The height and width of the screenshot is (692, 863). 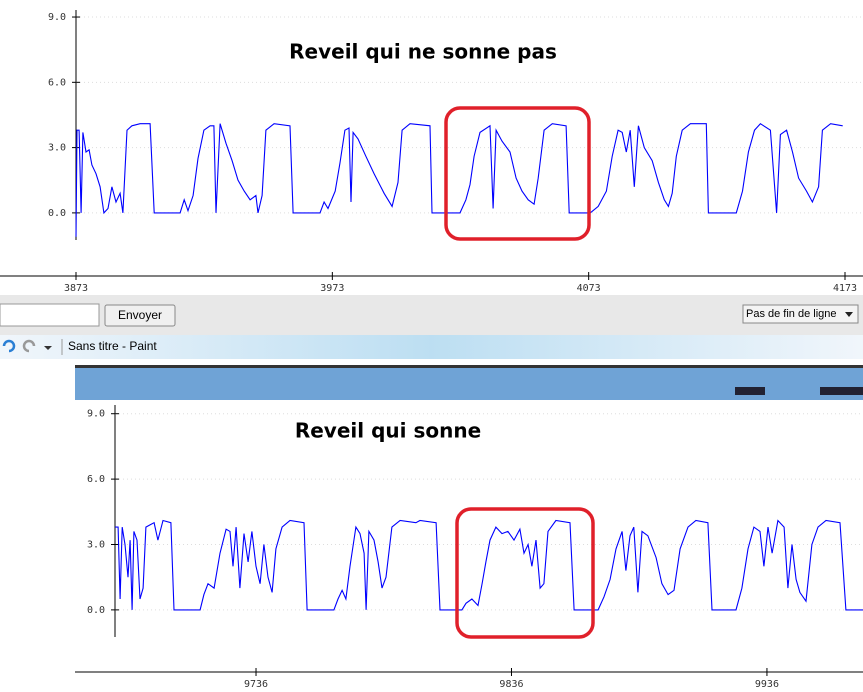 What do you see at coordinates (50, 315) in the screenshot?
I see `serial-input` at bounding box center [50, 315].